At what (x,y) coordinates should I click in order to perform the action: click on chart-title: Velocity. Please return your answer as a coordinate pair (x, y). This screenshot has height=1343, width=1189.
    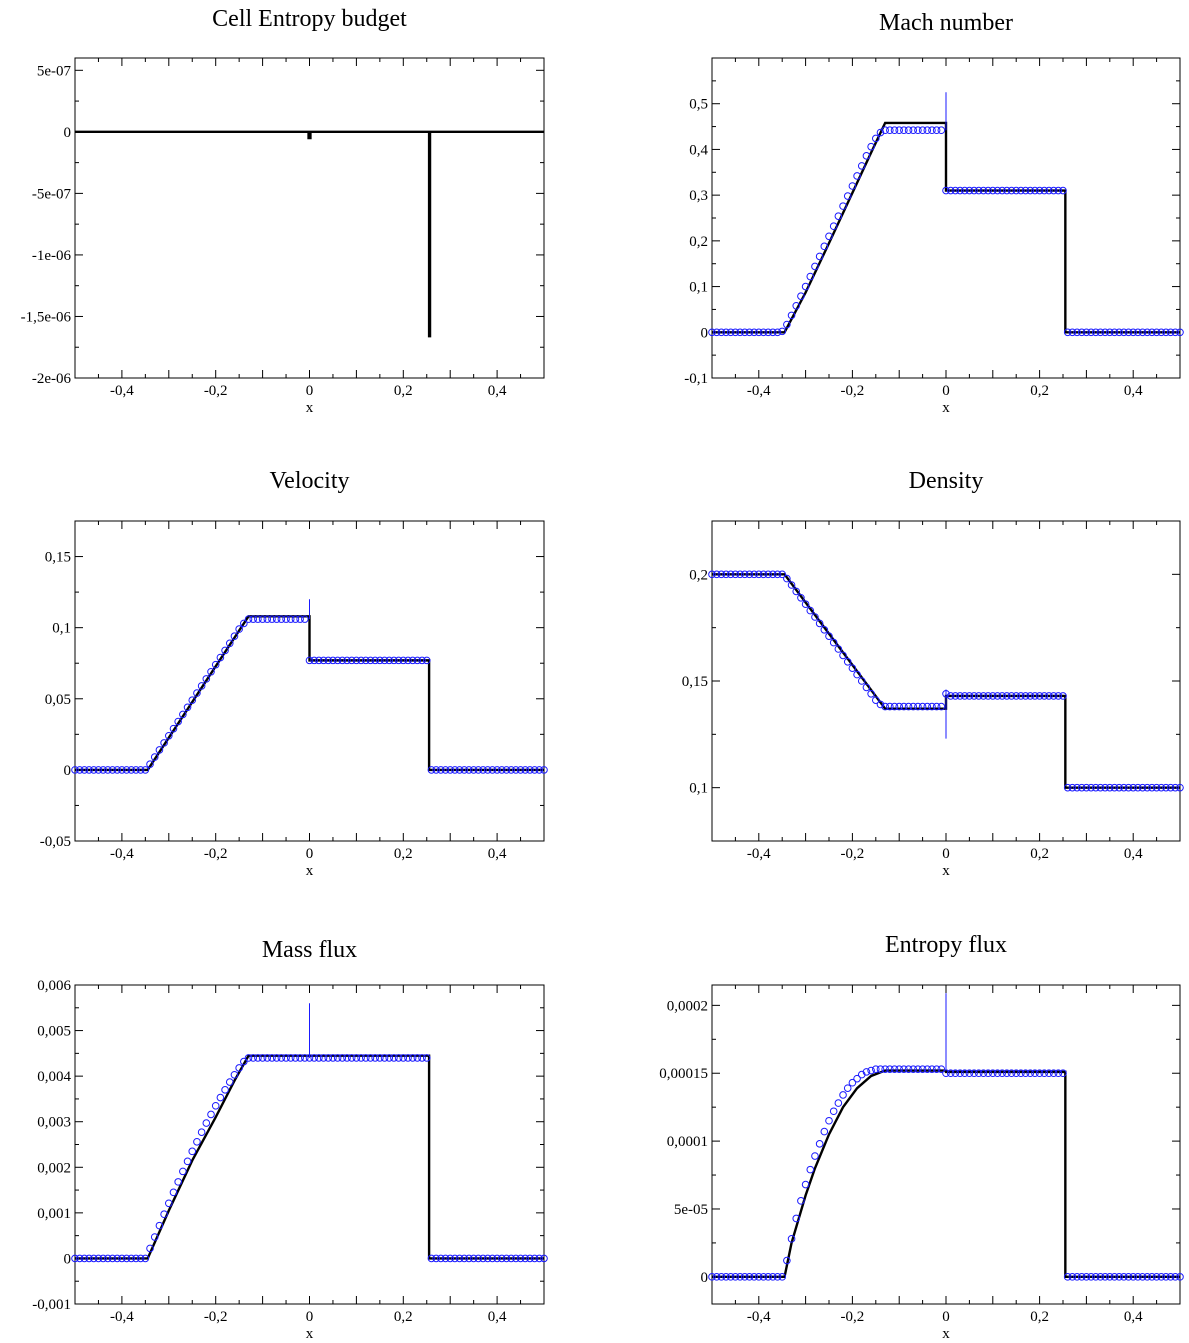
    Looking at the image, I should click on (310, 481).